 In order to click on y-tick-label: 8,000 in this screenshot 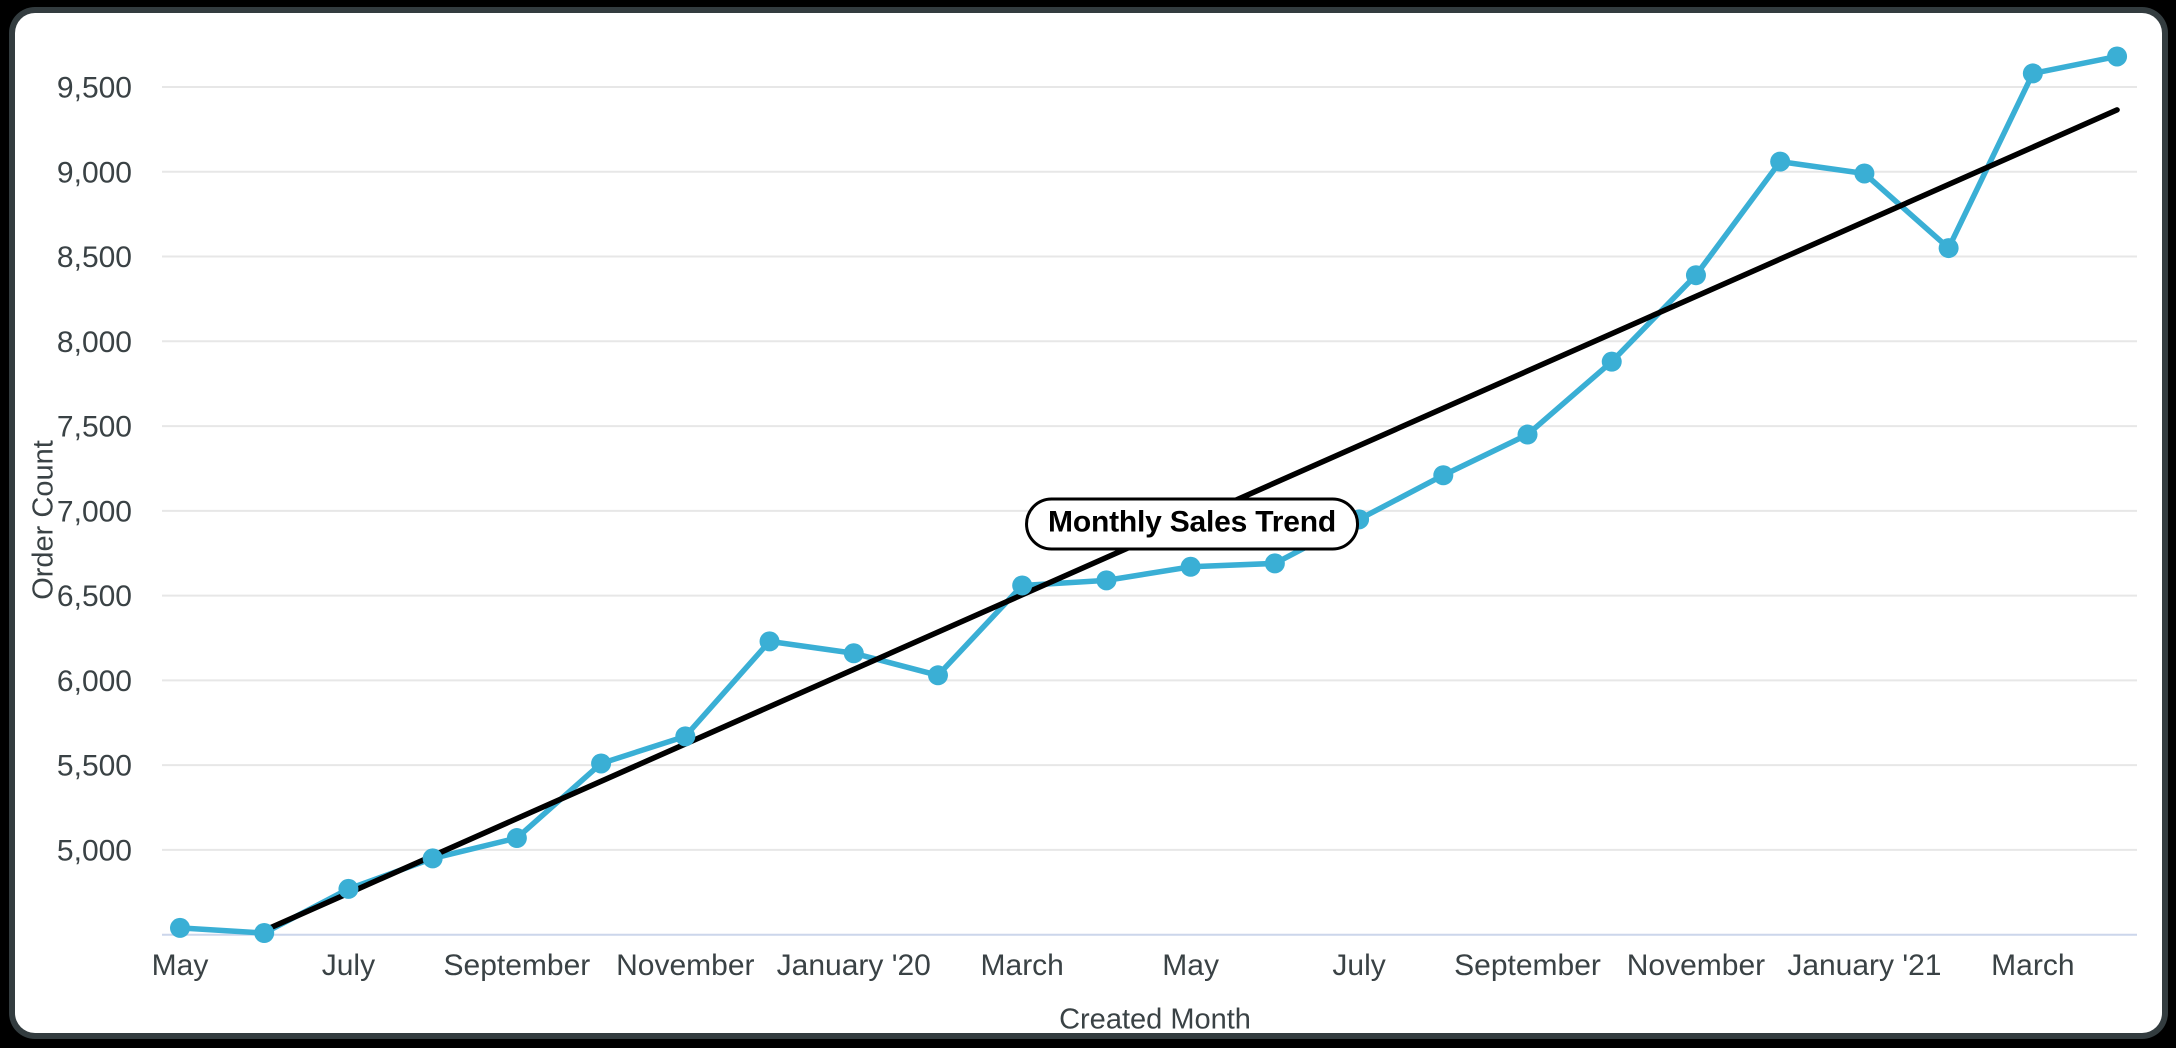, I will do `click(94, 342)`.